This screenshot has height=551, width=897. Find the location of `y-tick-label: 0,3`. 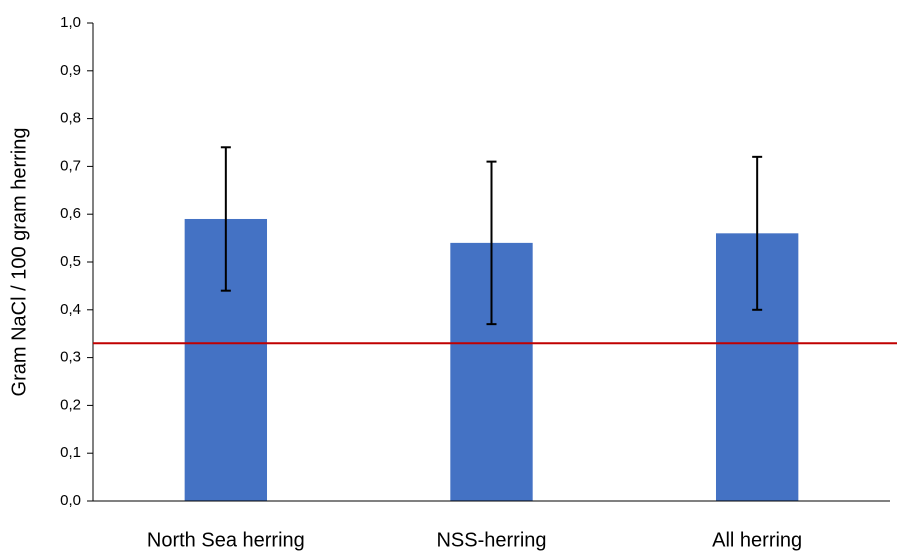

y-tick-label: 0,3 is located at coordinates (70, 357).